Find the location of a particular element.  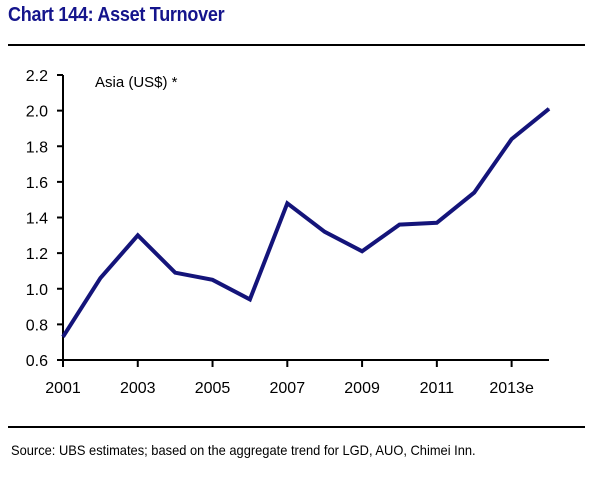

x-tick-label: 2007 is located at coordinates (288, 388).